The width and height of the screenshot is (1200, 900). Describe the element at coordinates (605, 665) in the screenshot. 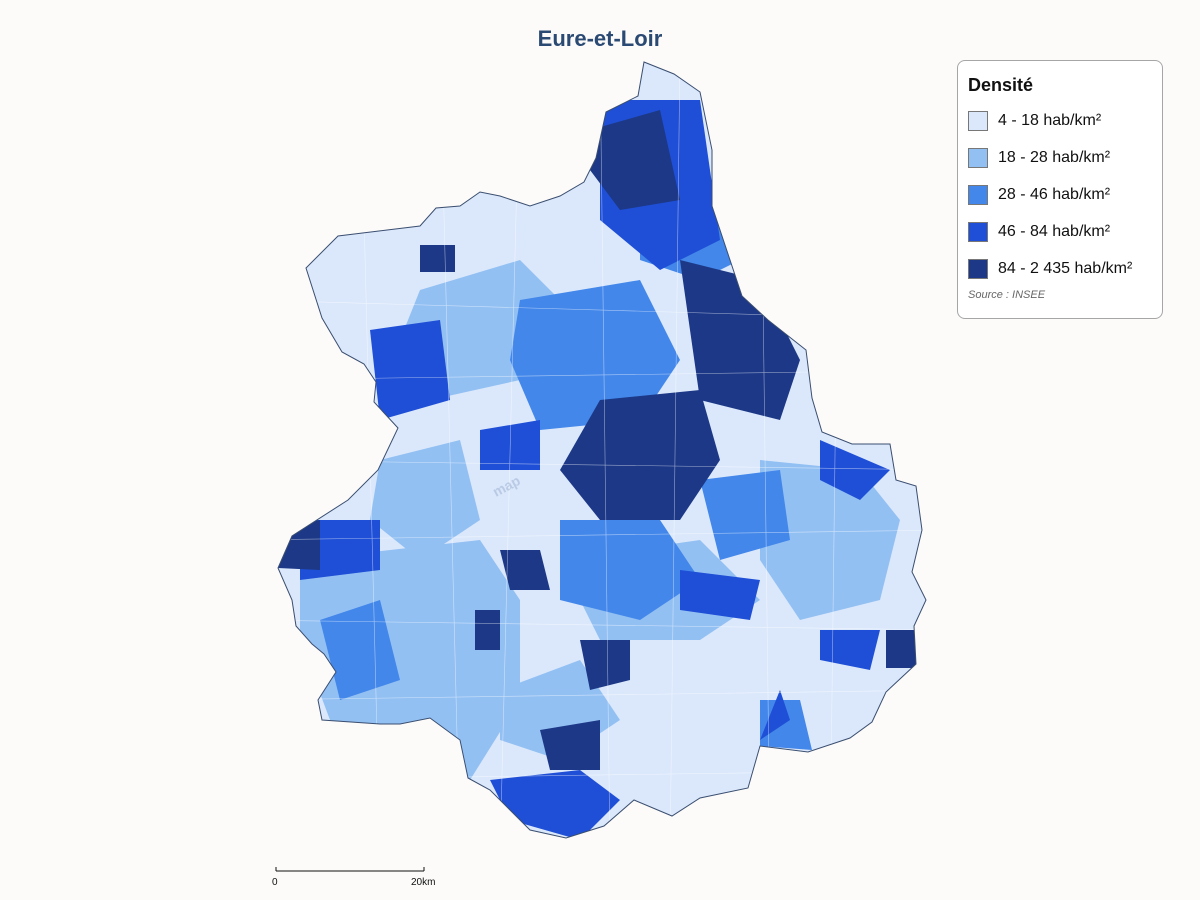

I see `commune-dense-south` at that location.